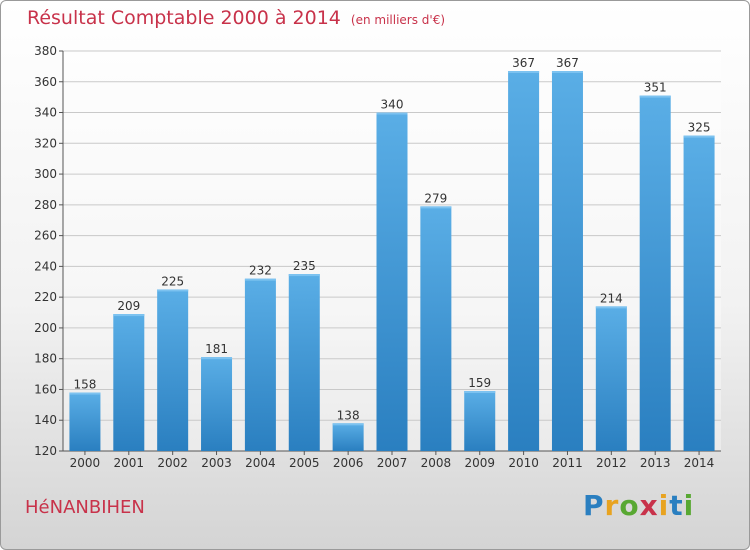 This screenshot has width=750, height=550. What do you see at coordinates (649, 505) in the screenshot?
I see `logo-letter: x` at bounding box center [649, 505].